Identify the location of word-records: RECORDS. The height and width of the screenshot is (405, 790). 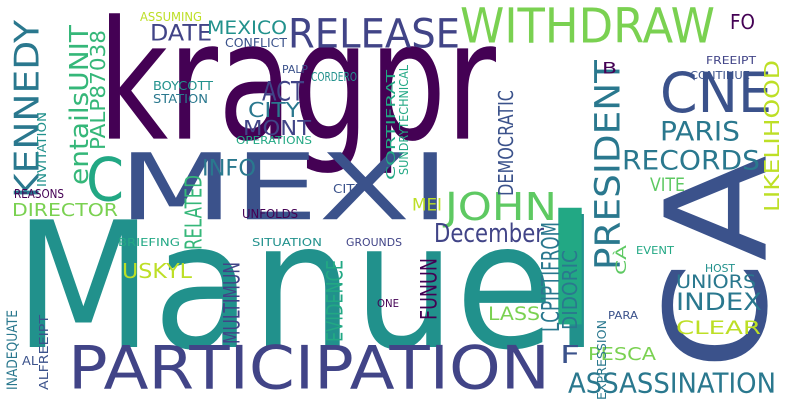
(691, 160).